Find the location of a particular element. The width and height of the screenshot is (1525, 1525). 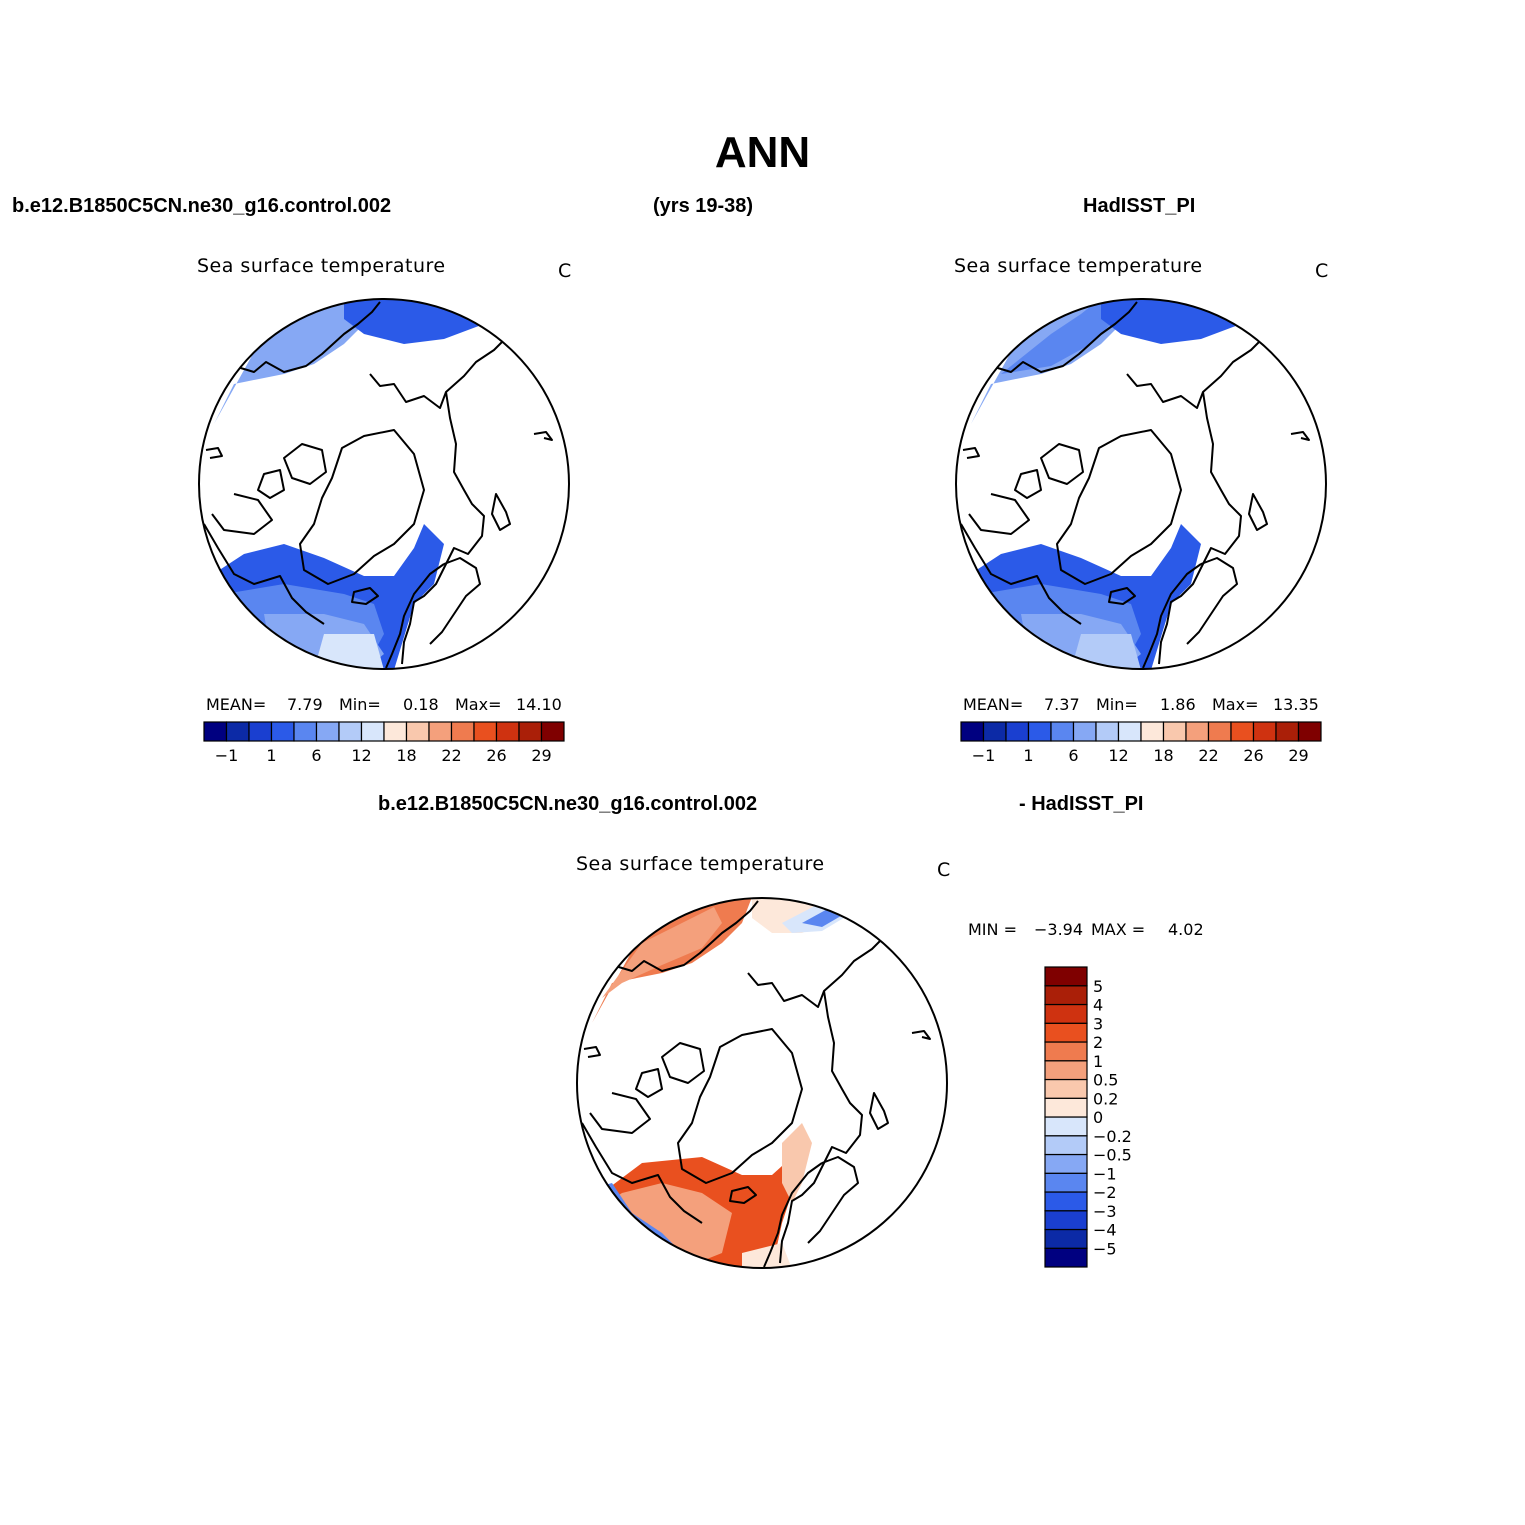

panel-model-mean-label: MEAN= is located at coordinates (236, 704).